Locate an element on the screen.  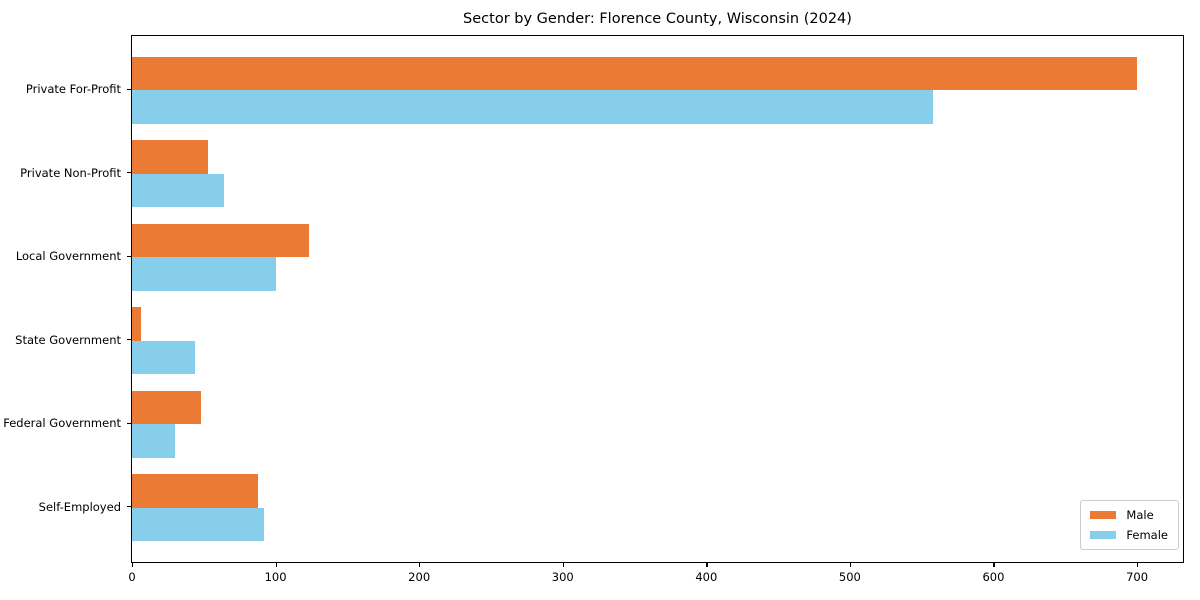
y-axis-label: Local Government is located at coordinates (68, 256).